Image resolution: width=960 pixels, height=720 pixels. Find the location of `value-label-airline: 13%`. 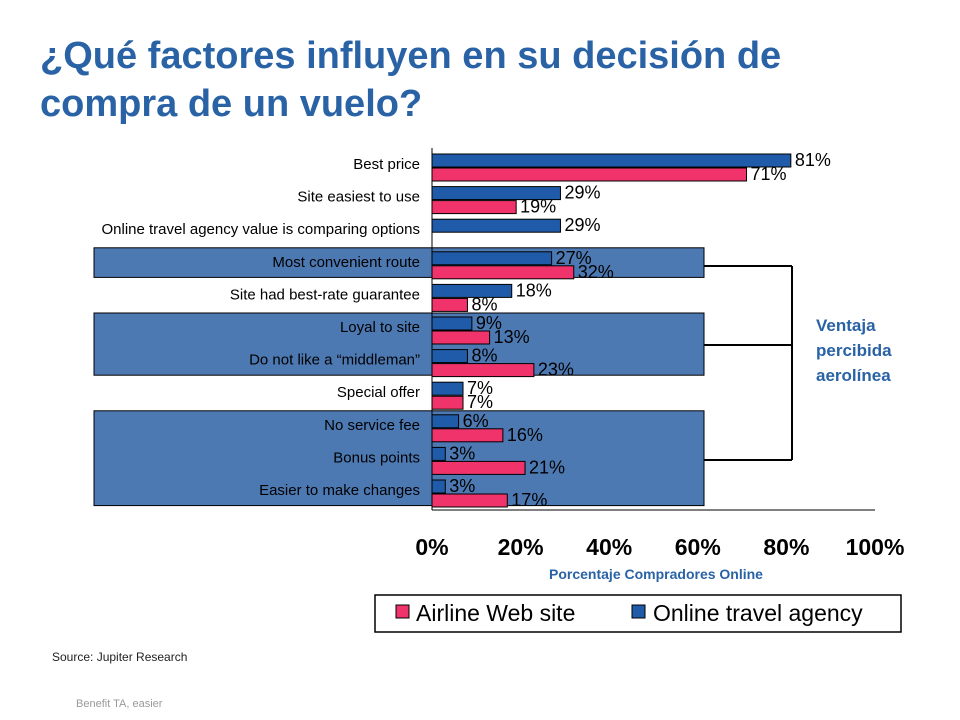

value-label-airline: 13% is located at coordinates (512, 337).